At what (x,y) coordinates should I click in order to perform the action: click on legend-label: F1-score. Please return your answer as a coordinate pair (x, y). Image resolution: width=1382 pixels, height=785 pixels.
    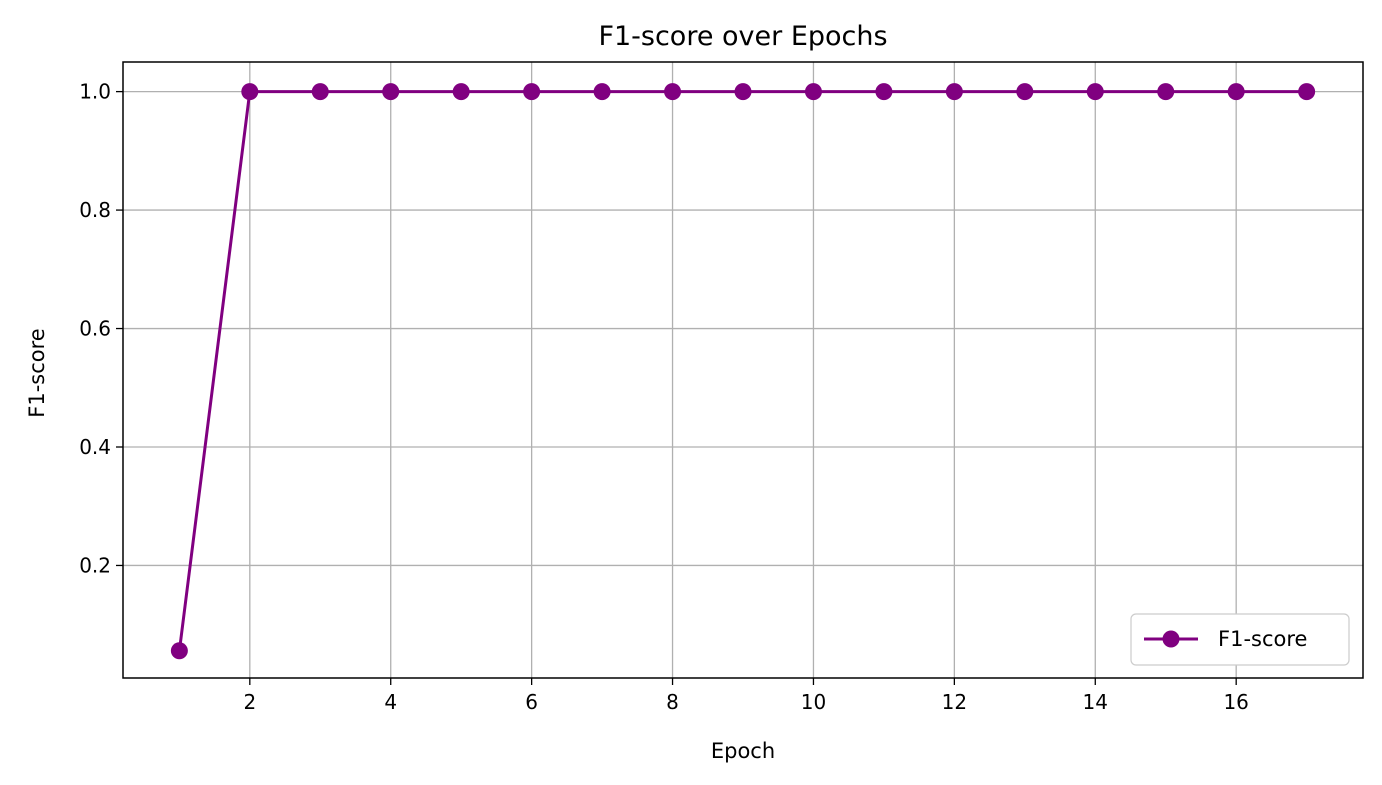
    Looking at the image, I should click on (1262, 639).